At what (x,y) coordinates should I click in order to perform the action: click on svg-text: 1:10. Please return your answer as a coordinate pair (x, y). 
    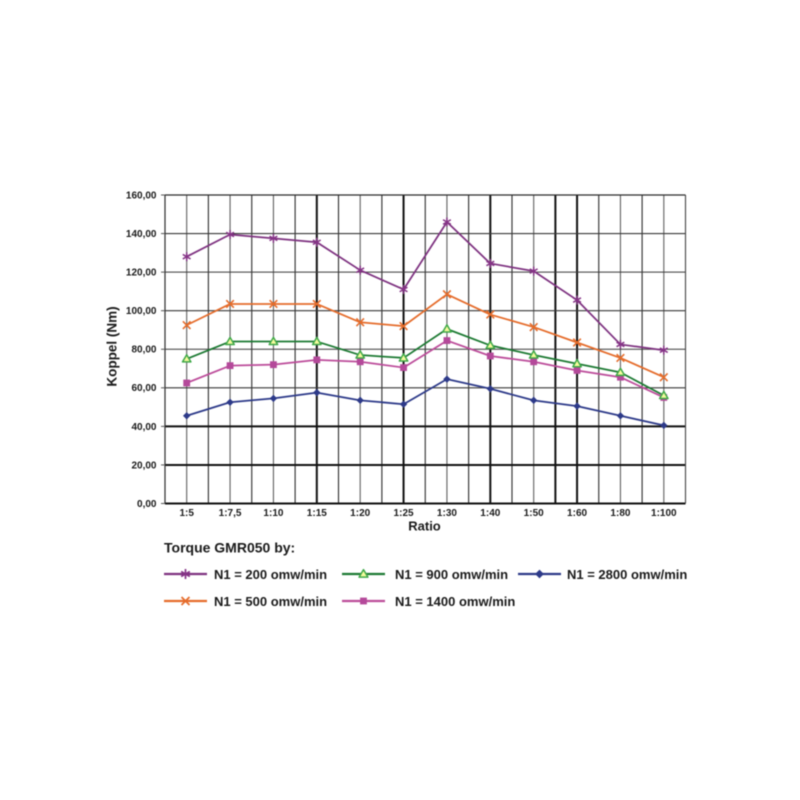
    Looking at the image, I should click on (273, 513).